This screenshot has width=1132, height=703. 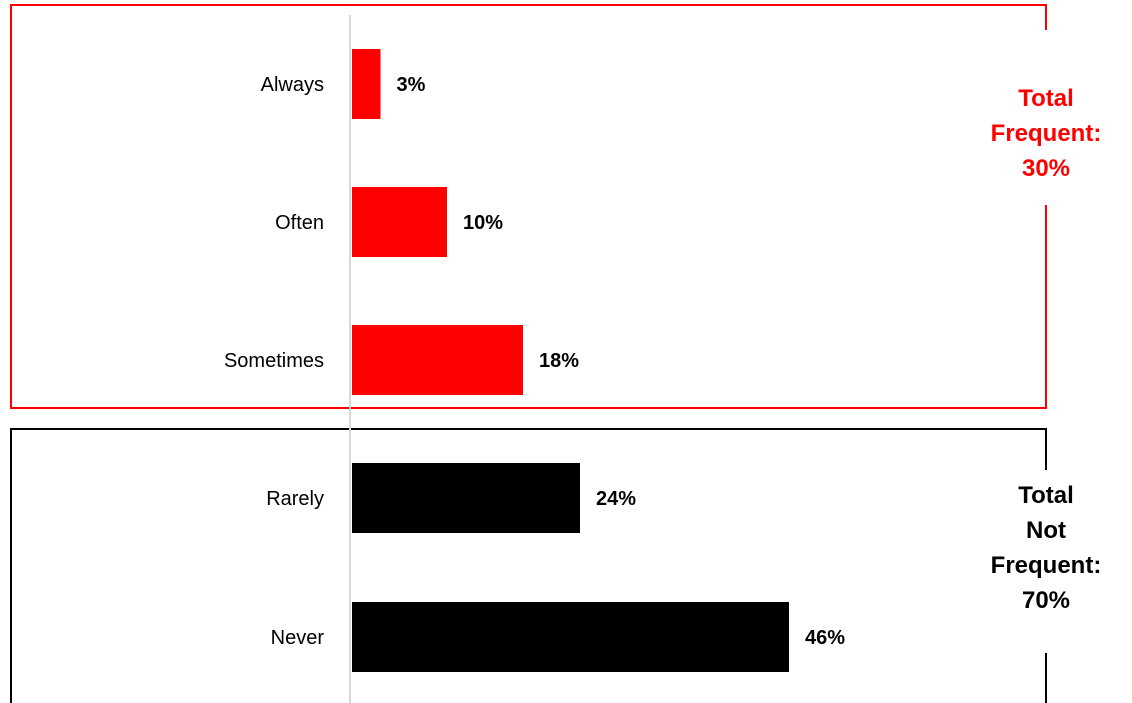 I want to click on total-frequent-label: Total Frequent: 30%, so click(x=1046, y=133).